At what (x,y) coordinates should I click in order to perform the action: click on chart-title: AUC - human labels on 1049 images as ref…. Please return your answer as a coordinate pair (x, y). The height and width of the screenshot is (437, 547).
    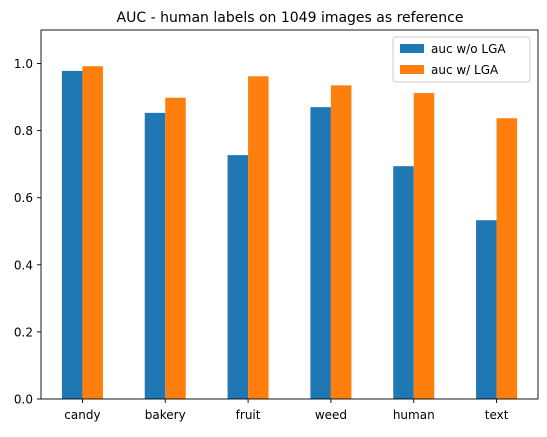
    Looking at the image, I should click on (290, 18).